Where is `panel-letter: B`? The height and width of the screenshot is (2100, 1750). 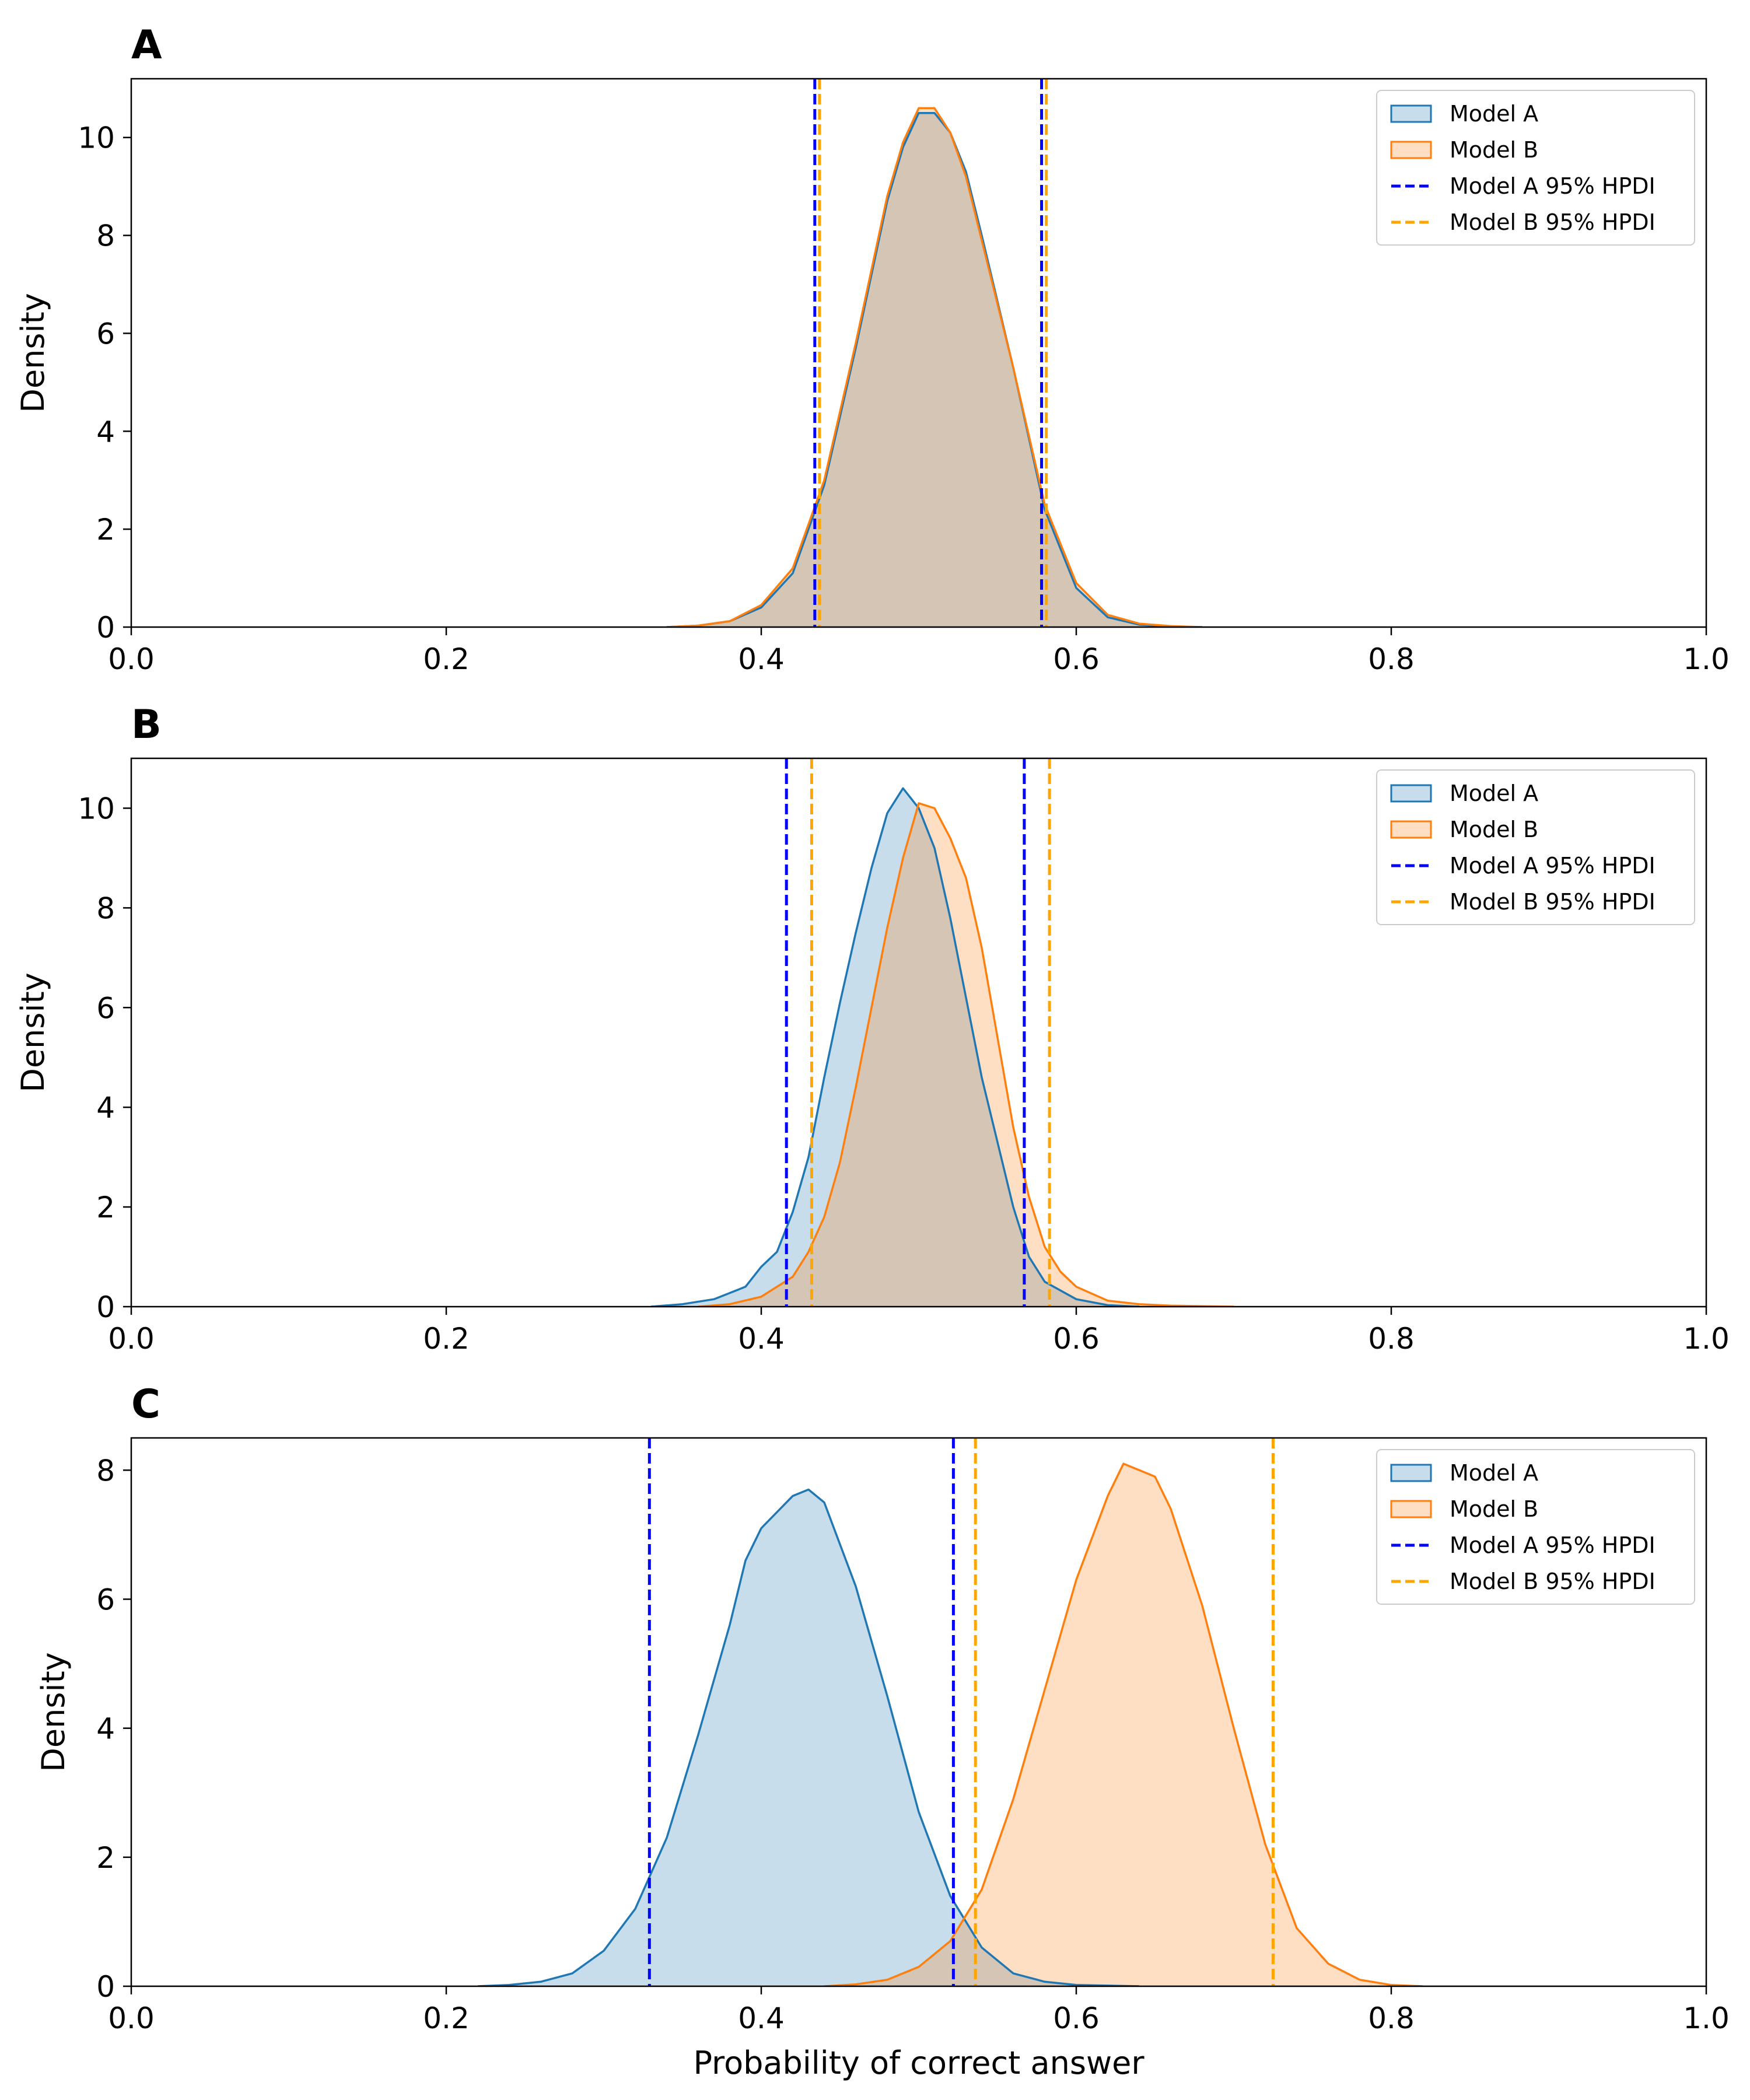 panel-letter: B is located at coordinates (146, 725).